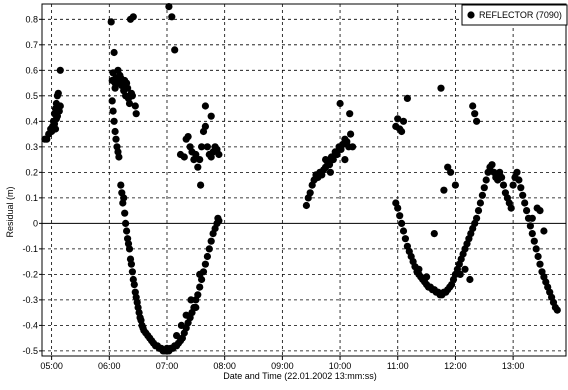 The height and width of the screenshot is (390, 568). I want to click on y-tick-label: -0.1, so click(30, 249).